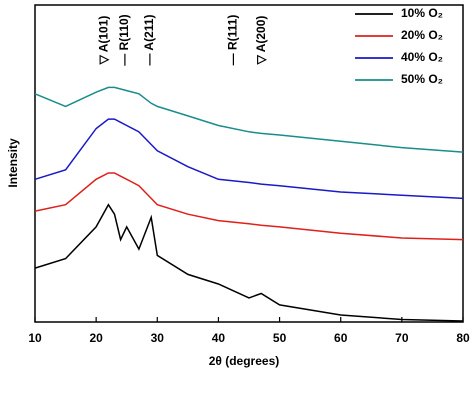  Describe the element at coordinates (35, 338) in the screenshot. I see `x-tick-label: 10` at that location.